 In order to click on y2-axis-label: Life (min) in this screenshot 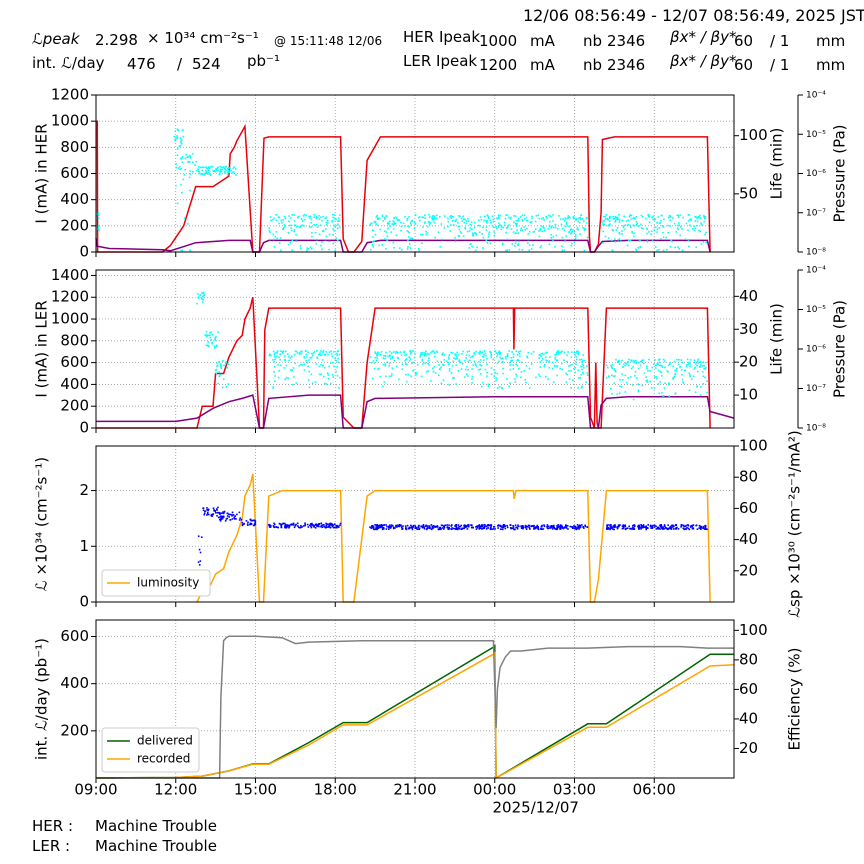, I will do `click(777, 339)`.